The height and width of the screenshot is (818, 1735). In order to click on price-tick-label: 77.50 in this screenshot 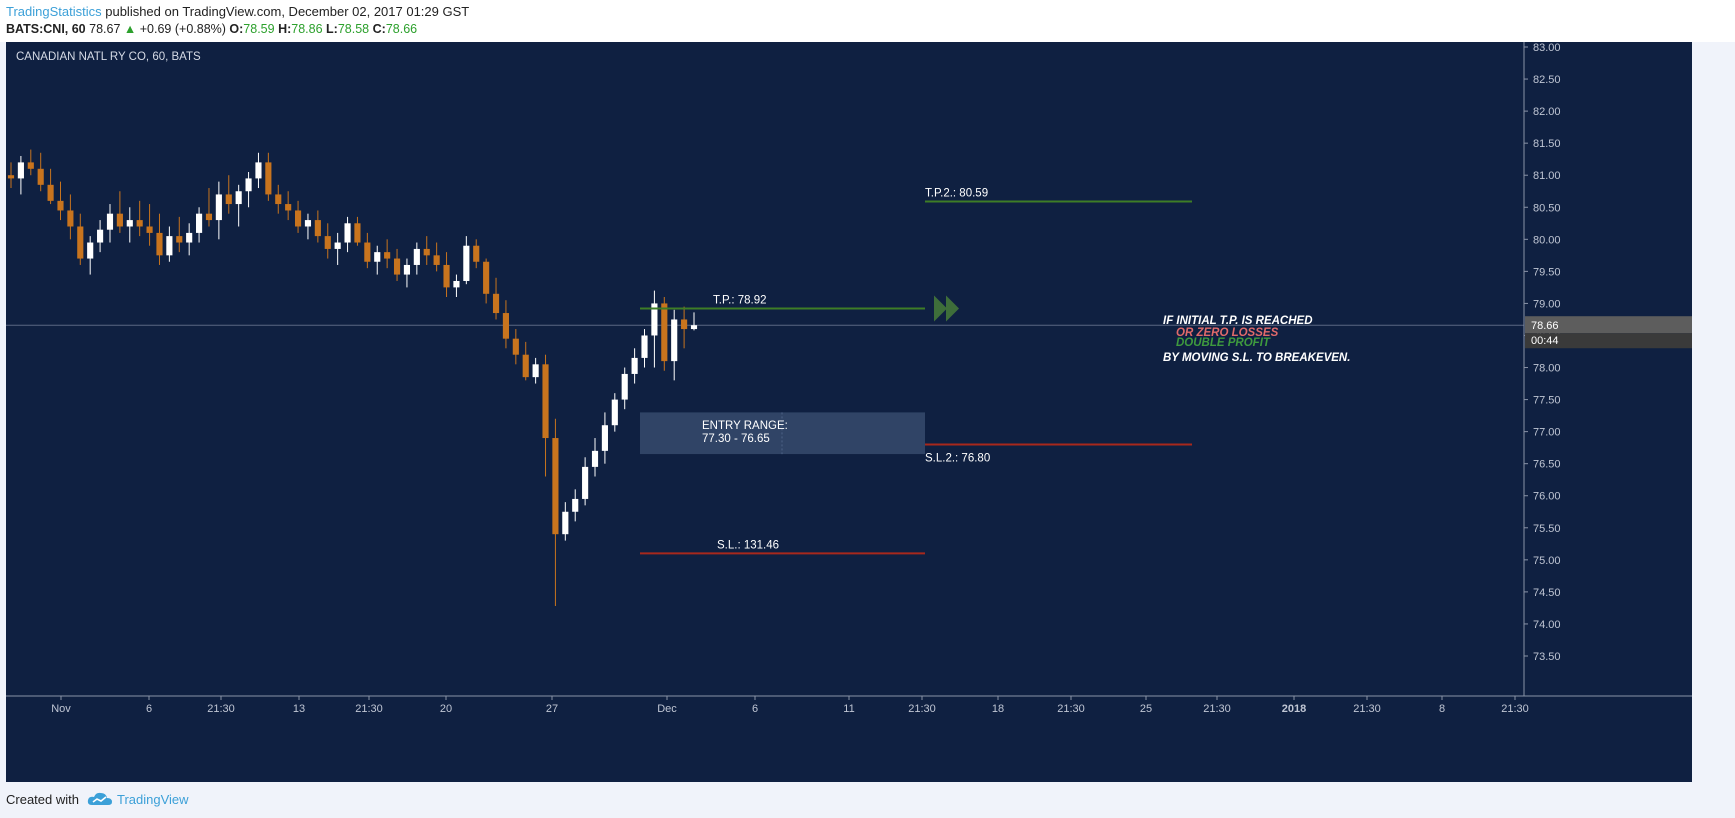, I will do `click(1547, 401)`.